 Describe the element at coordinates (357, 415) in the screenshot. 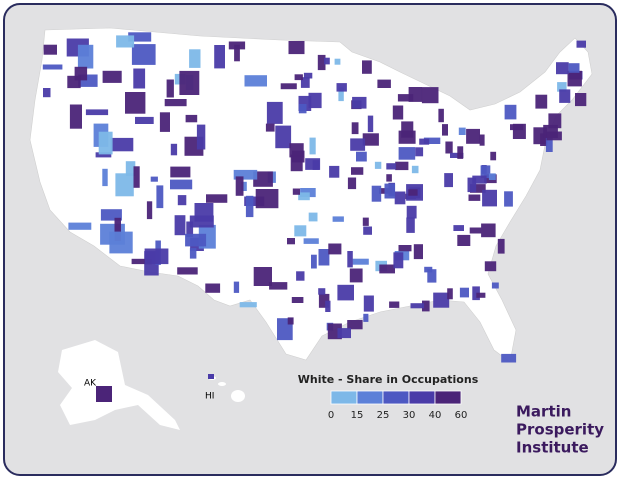

I see `legend-tick-label: 15` at that location.